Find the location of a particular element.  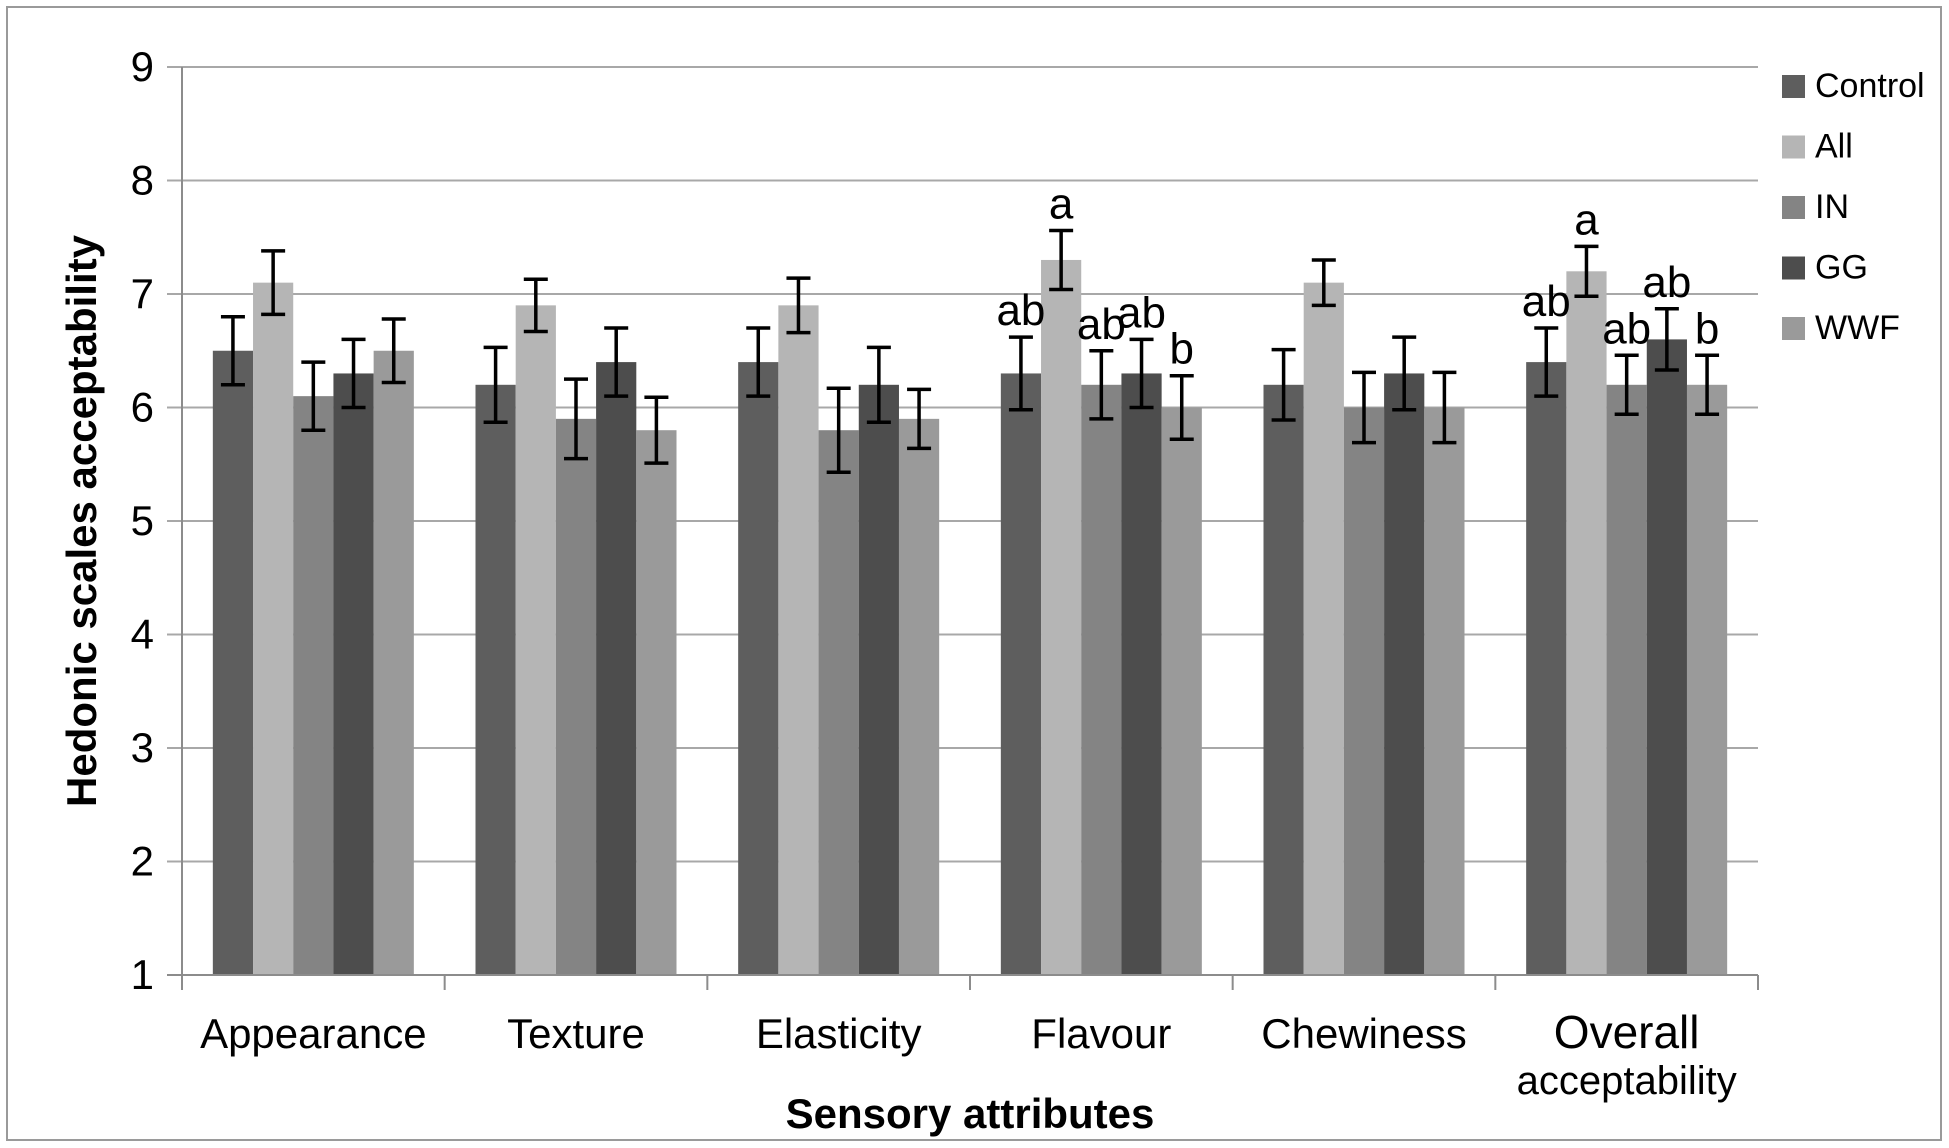

y-tick-label: 2 is located at coordinates (142, 861).